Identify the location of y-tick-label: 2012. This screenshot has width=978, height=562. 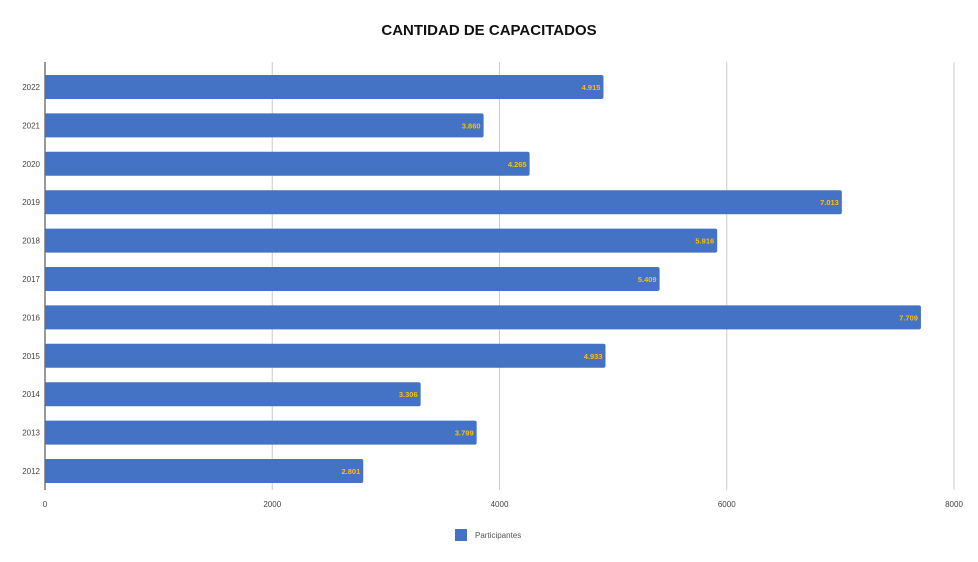
(31, 471).